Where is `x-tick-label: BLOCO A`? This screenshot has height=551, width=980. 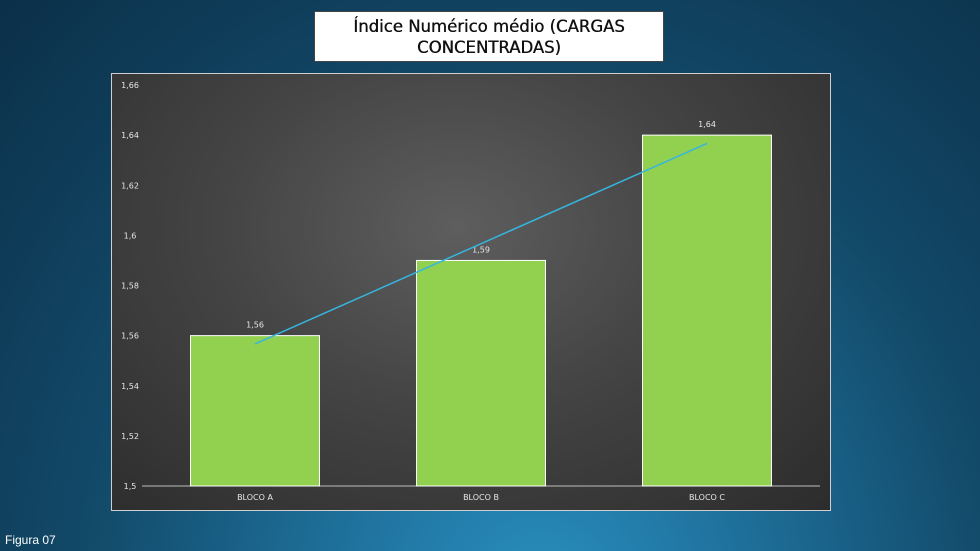 x-tick-label: BLOCO A is located at coordinates (255, 497).